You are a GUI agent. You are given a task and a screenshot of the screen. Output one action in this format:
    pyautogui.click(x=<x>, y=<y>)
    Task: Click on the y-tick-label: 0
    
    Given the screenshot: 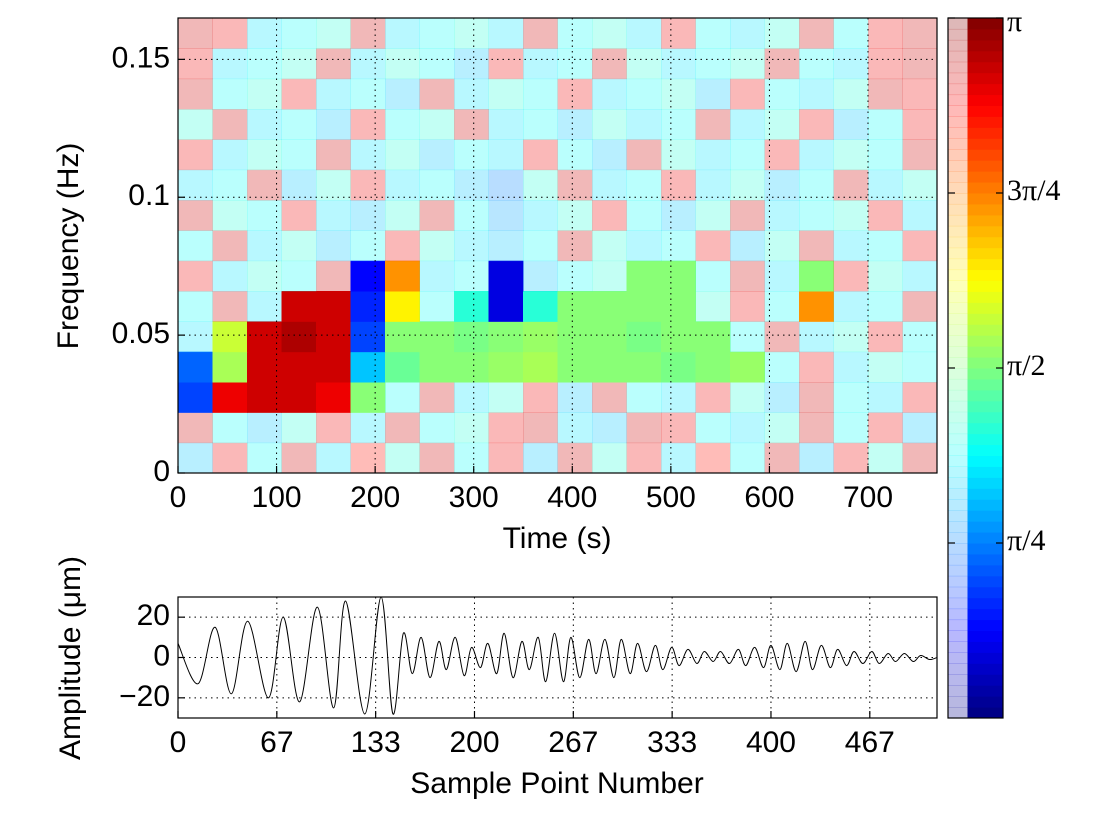 What is the action you would take?
    pyautogui.click(x=161, y=655)
    